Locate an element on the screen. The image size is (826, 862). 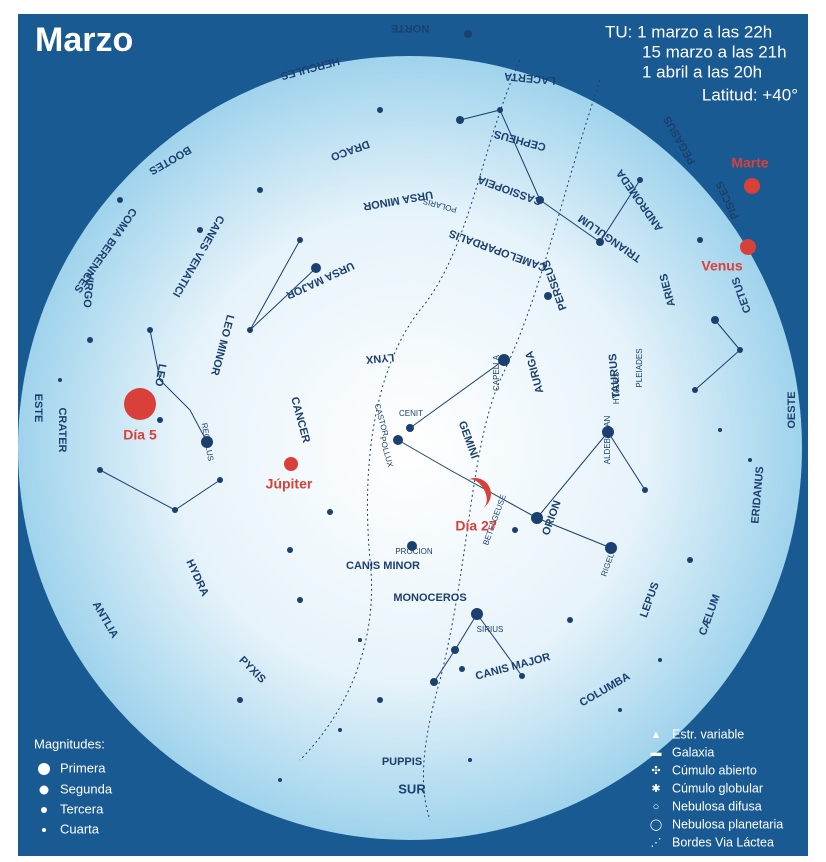
star-label: HYADES is located at coordinates (616, 388).